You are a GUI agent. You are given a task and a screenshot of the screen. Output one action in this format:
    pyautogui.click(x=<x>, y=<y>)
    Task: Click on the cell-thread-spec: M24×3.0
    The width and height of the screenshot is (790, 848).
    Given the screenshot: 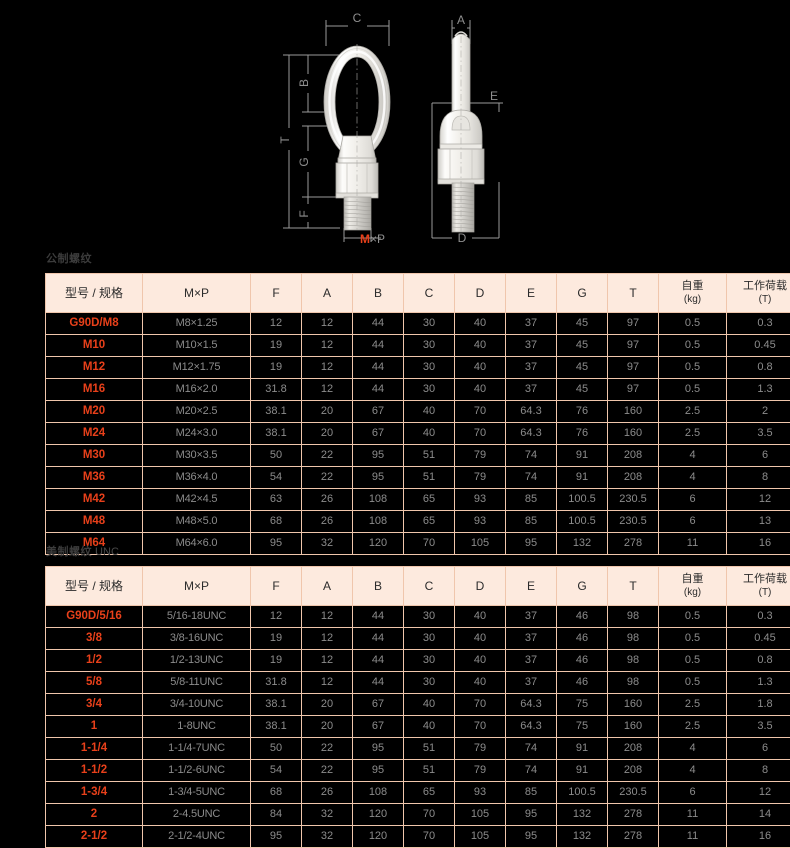 What is the action you would take?
    pyautogui.click(x=197, y=434)
    